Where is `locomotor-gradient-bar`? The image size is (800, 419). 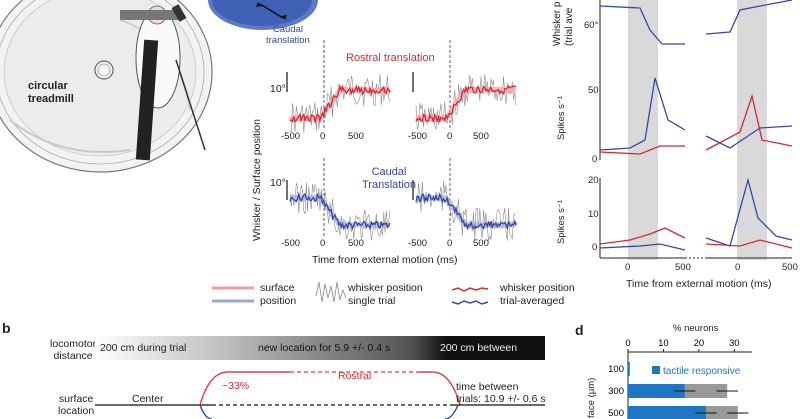 locomotor-gradient-bar is located at coordinates (320, 348).